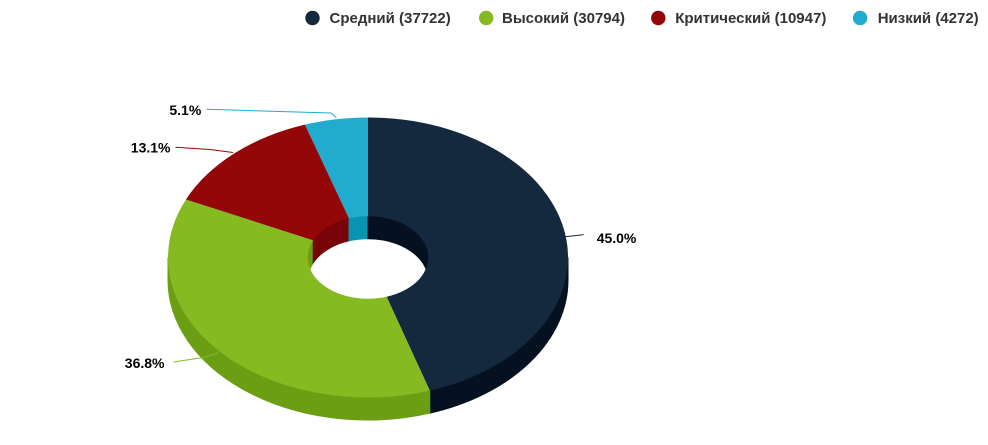 This screenshot has height=445, width=988. What do you see at coordinates (185, 110) in the screenshot?
I see `svg-text: 5.1%` at bounding box center [185, 110].